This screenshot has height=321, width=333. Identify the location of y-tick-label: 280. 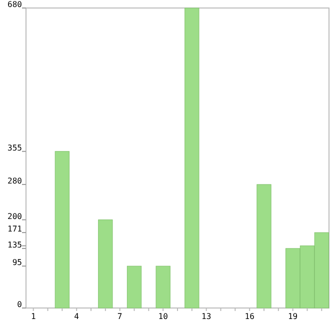
(15, 181).